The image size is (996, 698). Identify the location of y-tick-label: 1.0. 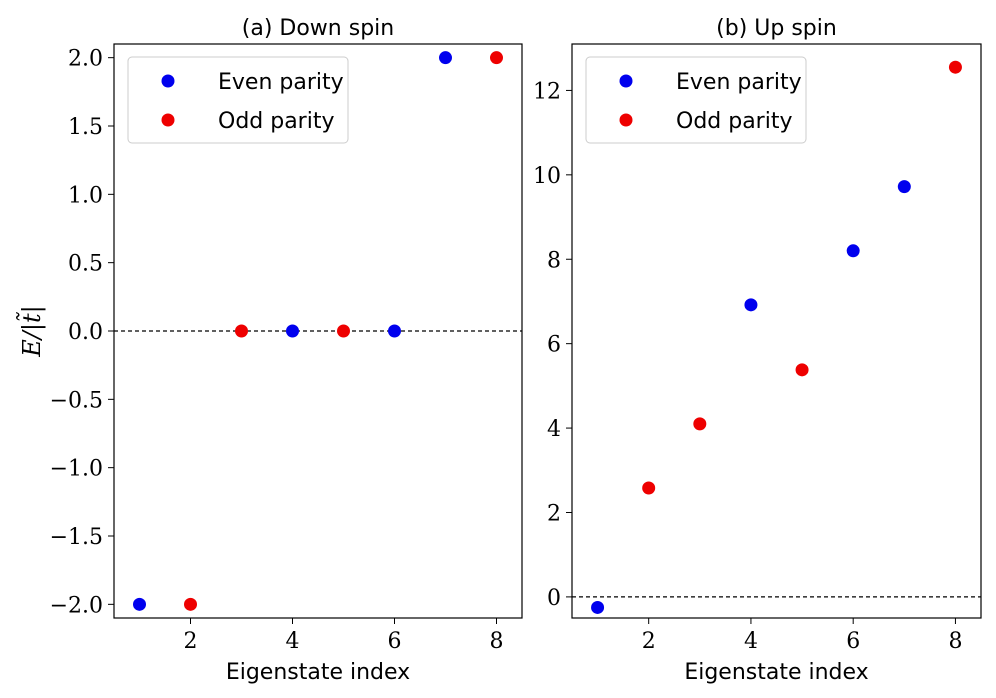
(85, 195).